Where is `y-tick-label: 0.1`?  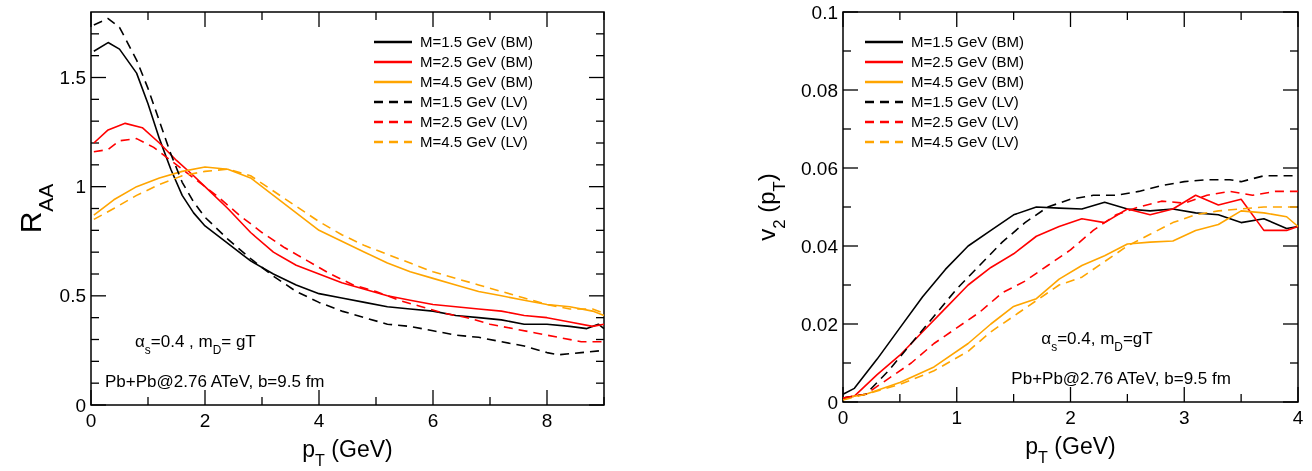
y-tick-label: 0.1 is located at coordinates (824, 12).